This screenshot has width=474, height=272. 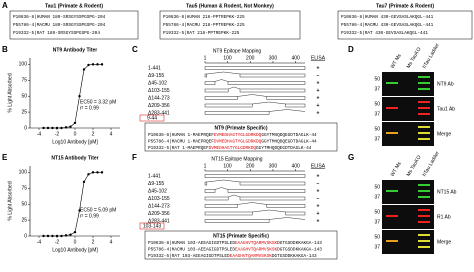 I want to click on panel-letter: B, so click(x=5, y=49).